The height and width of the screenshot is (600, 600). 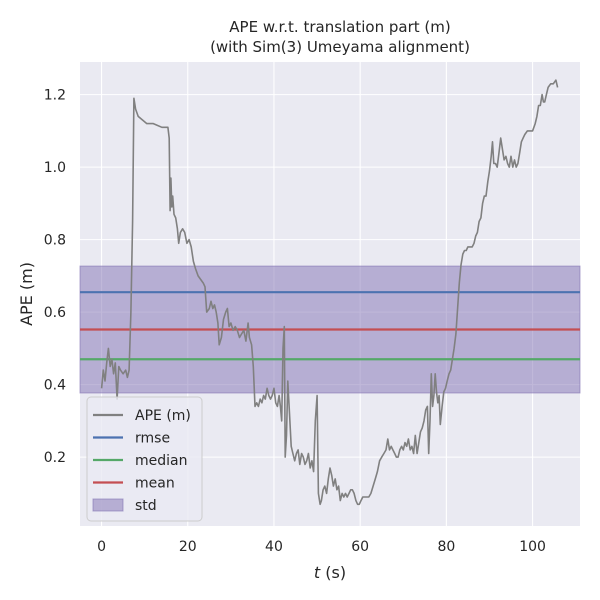 I want to click on chart-subtitle: (with Sim(3) Umeyama alignment), so click(x=340, y=47).